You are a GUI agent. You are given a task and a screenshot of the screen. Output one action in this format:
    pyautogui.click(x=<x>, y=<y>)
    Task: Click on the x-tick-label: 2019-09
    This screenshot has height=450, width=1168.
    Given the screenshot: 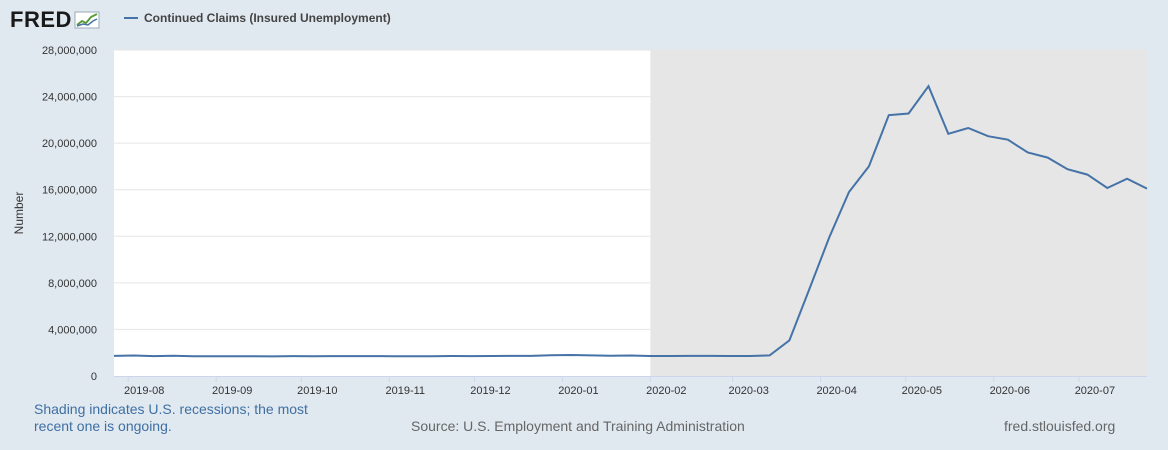 What is the action you would take?
    pyautogui.click(x=232, y=391)
    